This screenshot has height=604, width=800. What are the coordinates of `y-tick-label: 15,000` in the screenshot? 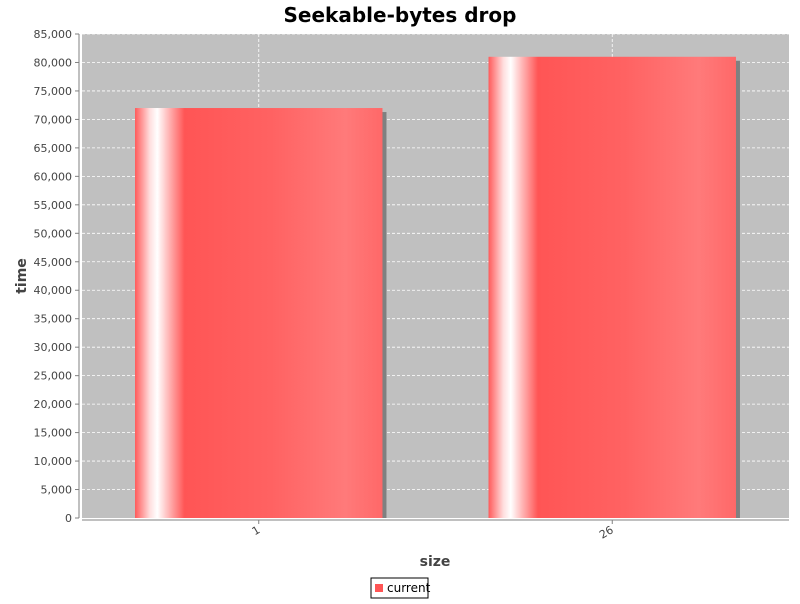 It's located at (53, 433).